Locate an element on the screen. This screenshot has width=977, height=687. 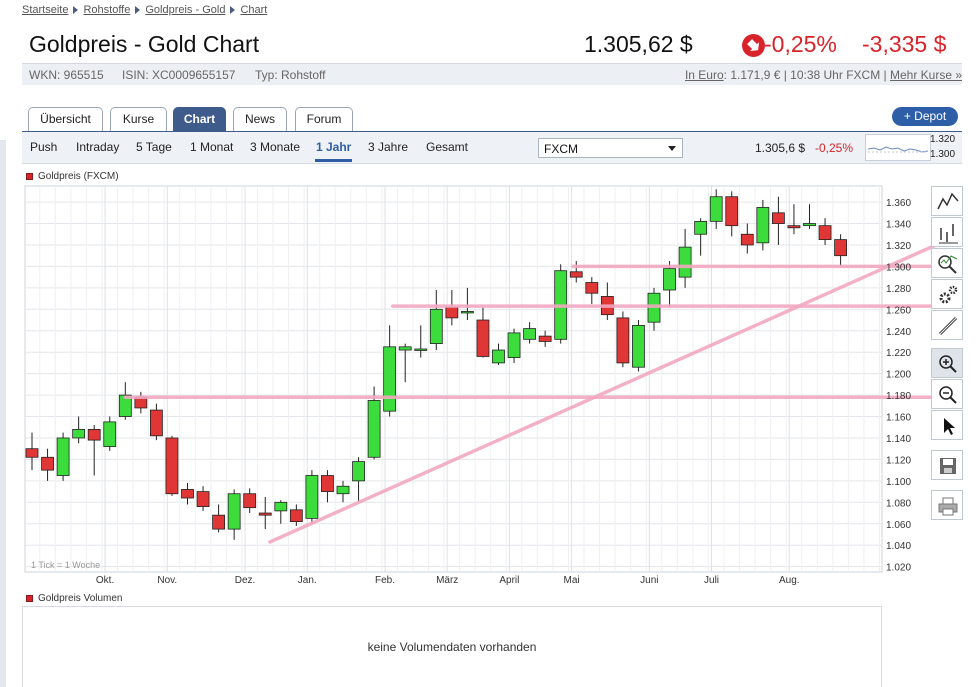
breadcrumb-chart: Chart is located at coordinates (254, 10).